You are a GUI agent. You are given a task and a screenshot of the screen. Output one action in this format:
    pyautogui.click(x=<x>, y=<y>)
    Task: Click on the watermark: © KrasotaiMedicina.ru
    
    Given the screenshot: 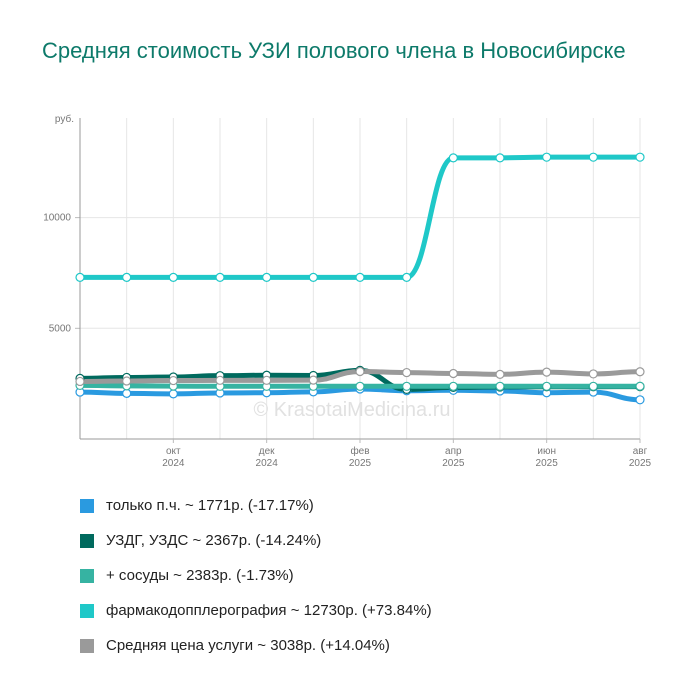 What is the action you would take?
    pyautogui.click(x=351, y=410)
    